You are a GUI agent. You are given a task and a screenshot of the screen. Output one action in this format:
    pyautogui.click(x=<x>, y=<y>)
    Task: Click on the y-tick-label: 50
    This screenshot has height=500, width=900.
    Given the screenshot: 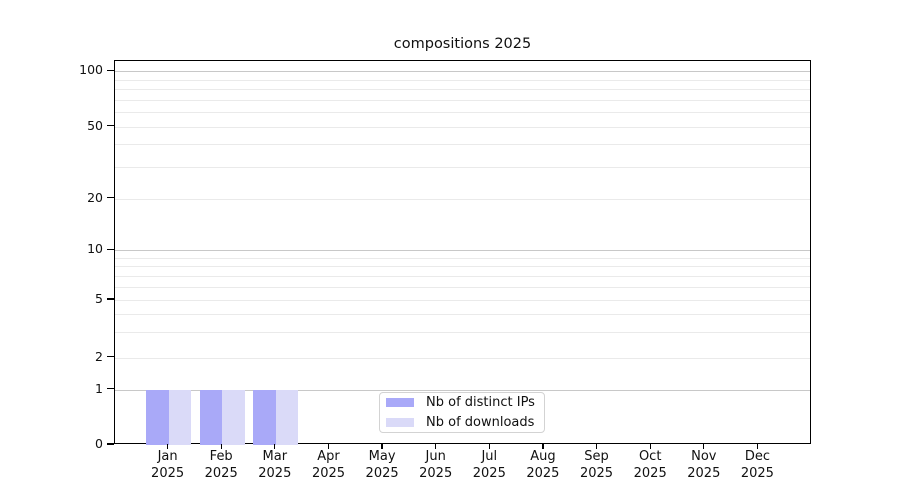 What is the action you would take?
    pyautogui.click(x=95, y=125)
    